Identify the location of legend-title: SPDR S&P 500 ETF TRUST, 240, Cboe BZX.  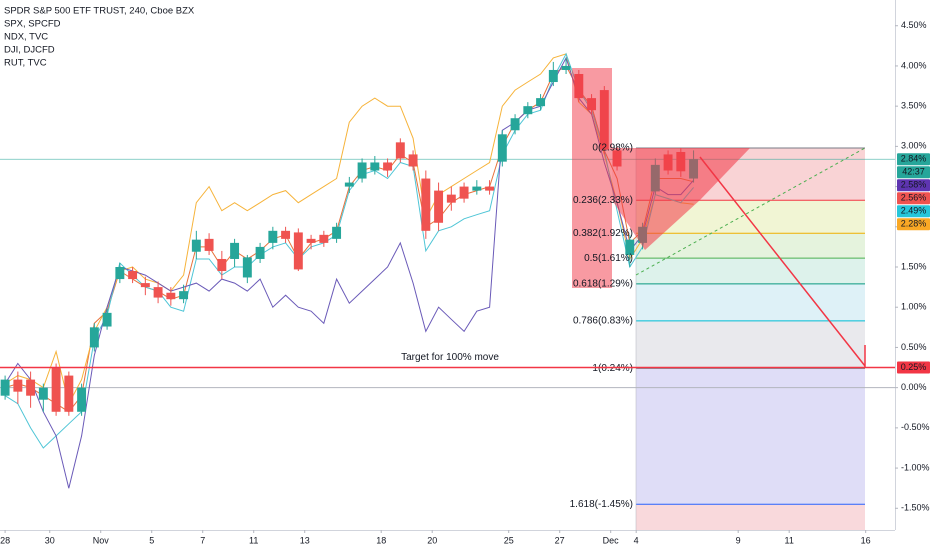
(99, 11).